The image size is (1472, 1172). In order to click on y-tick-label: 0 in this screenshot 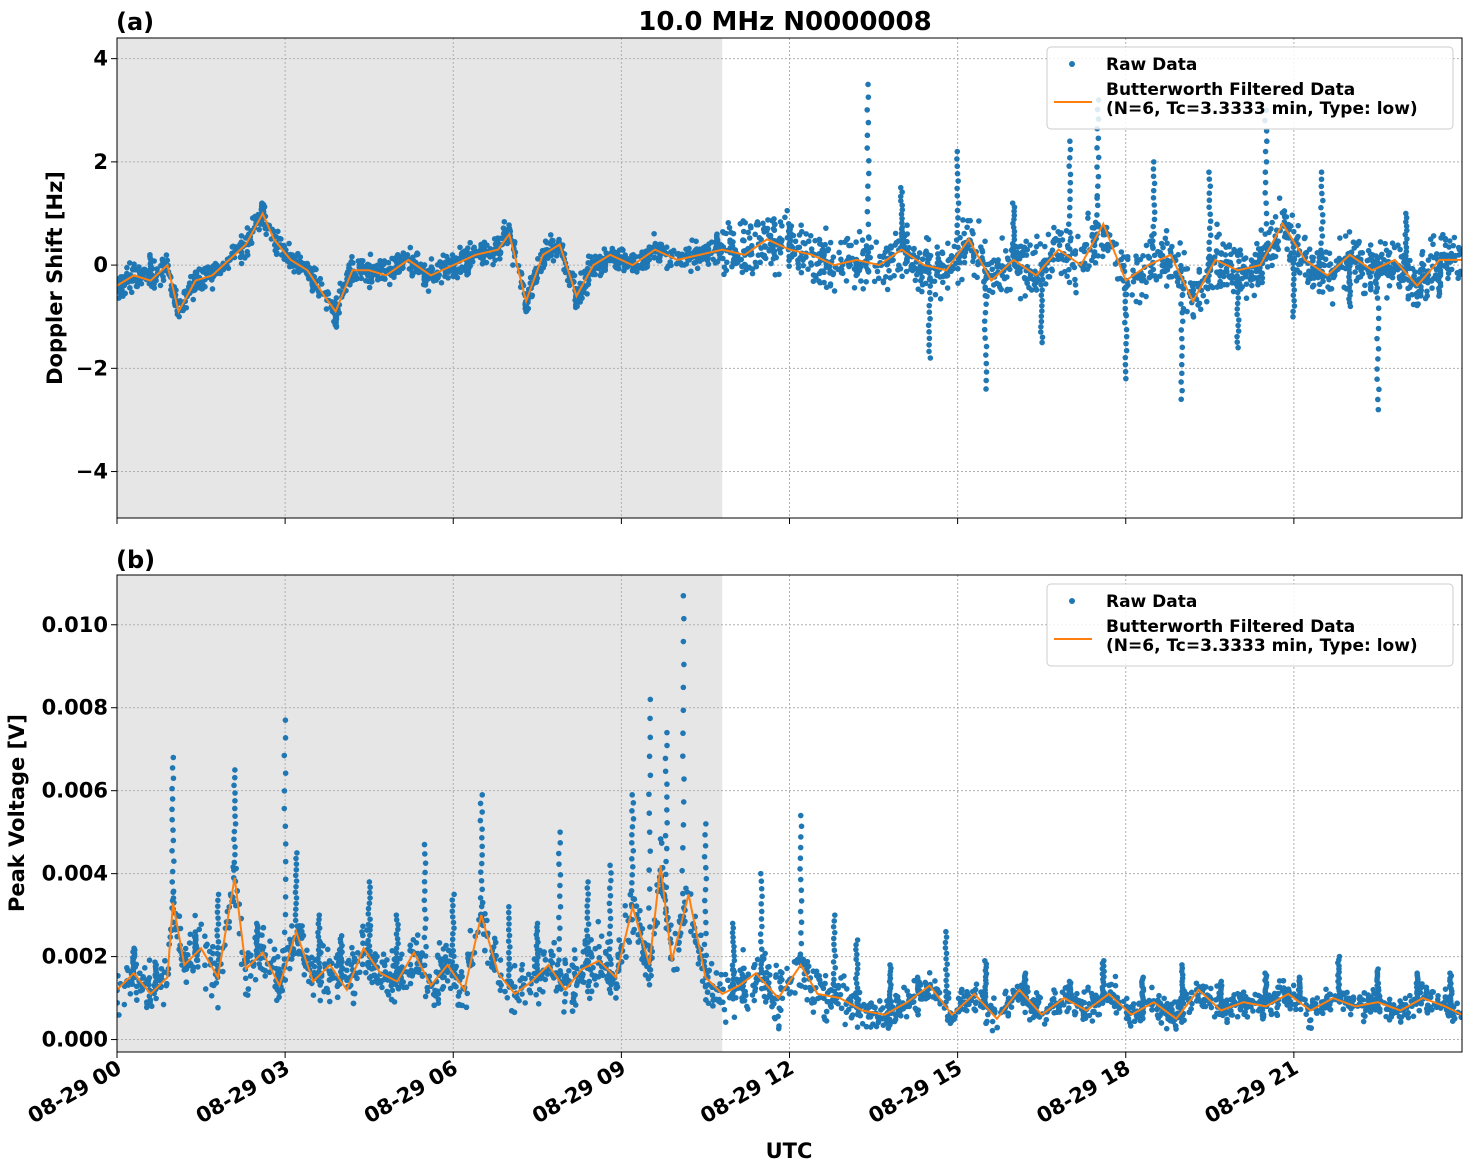, I will do `click(100, 265)`.